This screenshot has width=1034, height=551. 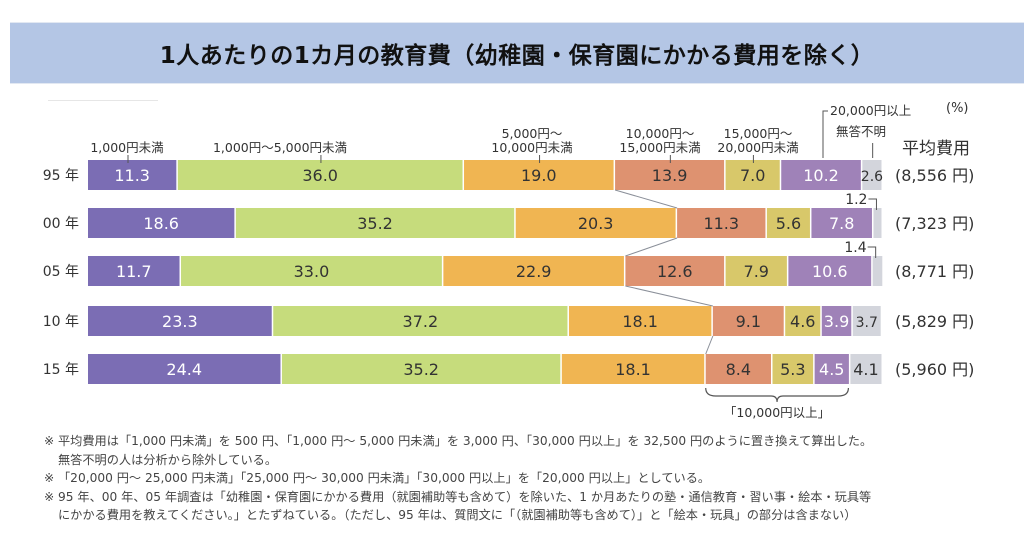 What do you see at coordinates (861, 131) in the screenshot?
I see `legend-label: 無答不明` at bounding box center [861, 131].